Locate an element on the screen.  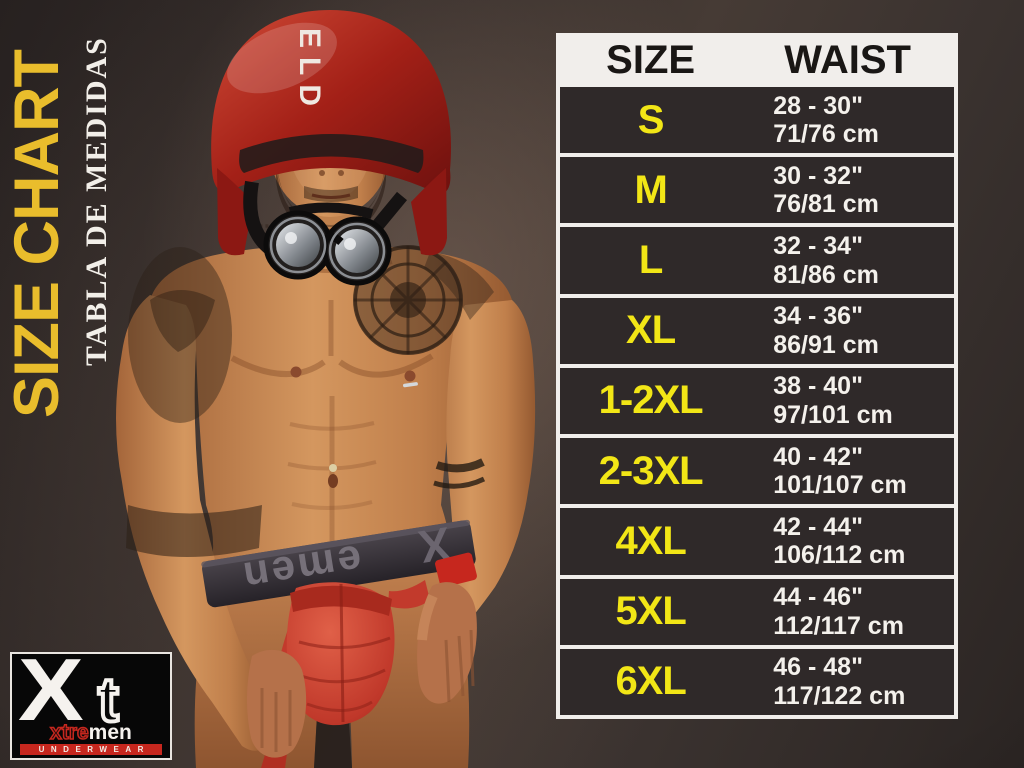
waist-cell: 44 - 46" 112/117 cm is located at coordinates (847, 611).